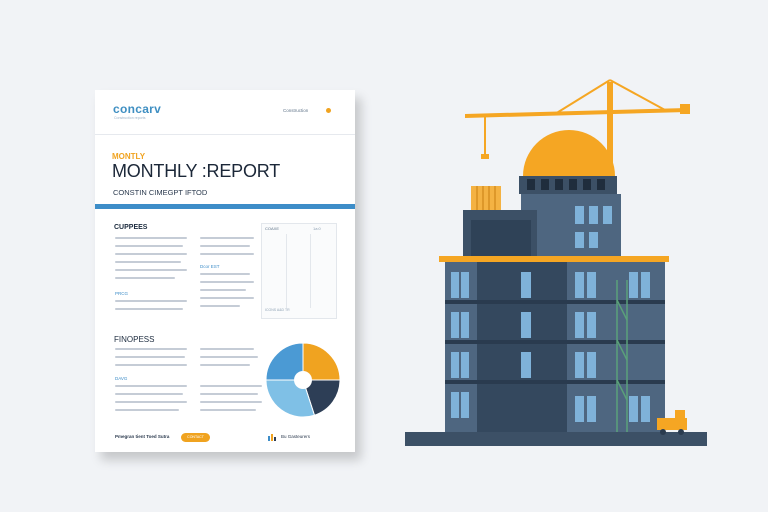 The image size is (768, 512). I want to click on report-title: MONTHLY :REPORT, so click(196, 171).